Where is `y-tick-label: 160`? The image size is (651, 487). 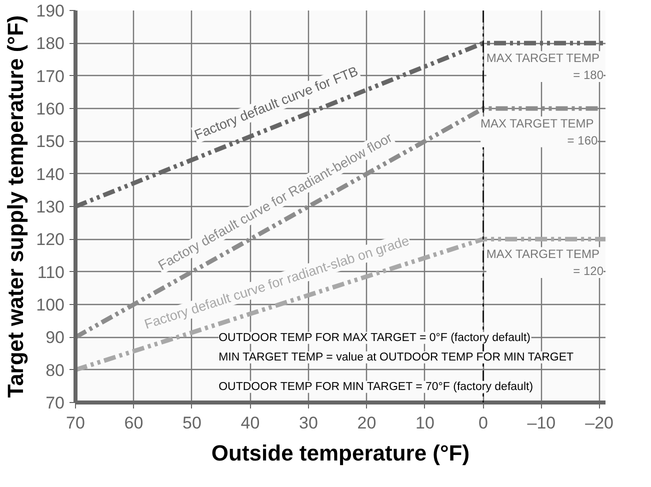
y-tick-label: 160 is located at coordinates (50, 109).